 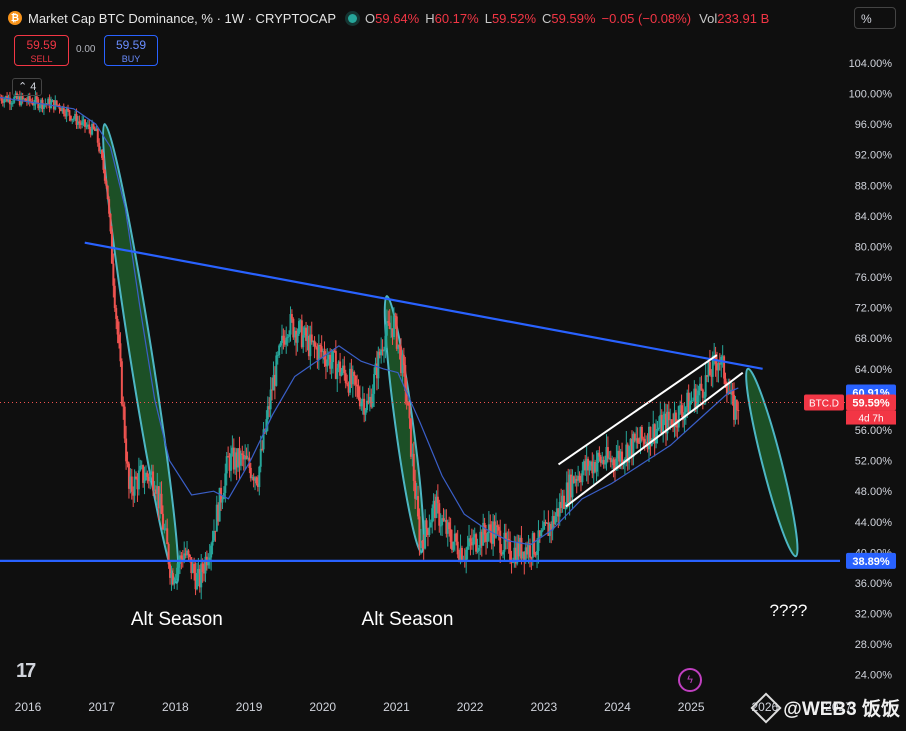 I want to click on lightning-icon: ϟ, so click(x=690, y=680).